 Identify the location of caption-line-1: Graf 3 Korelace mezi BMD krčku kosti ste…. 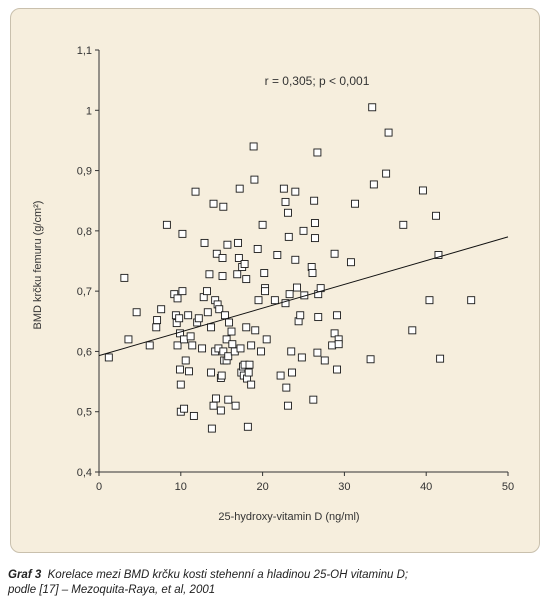
(273, 575).